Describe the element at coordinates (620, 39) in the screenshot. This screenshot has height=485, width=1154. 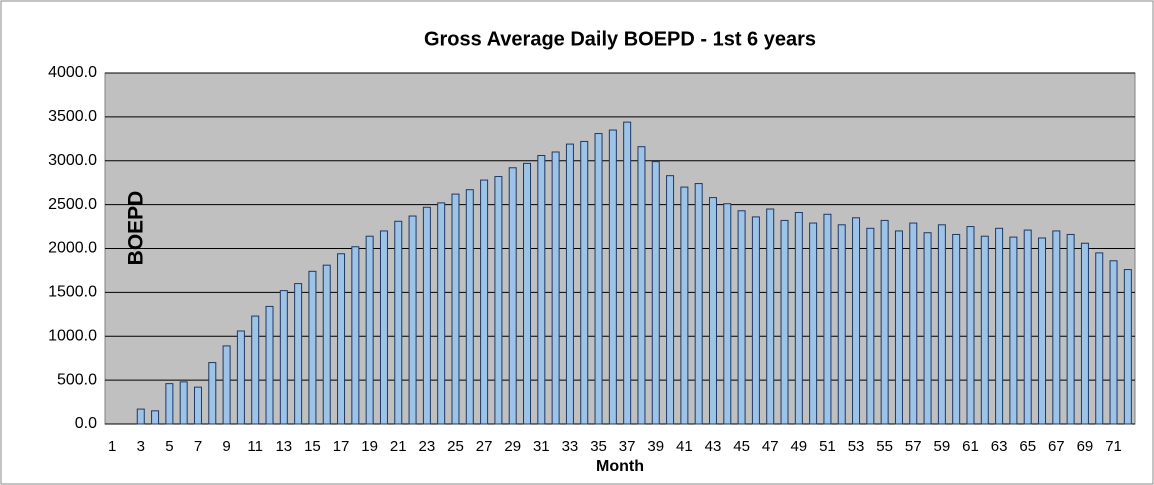
I see `chart-title: Gross Average Daily BOEPD - 1st 6 years` at that location.